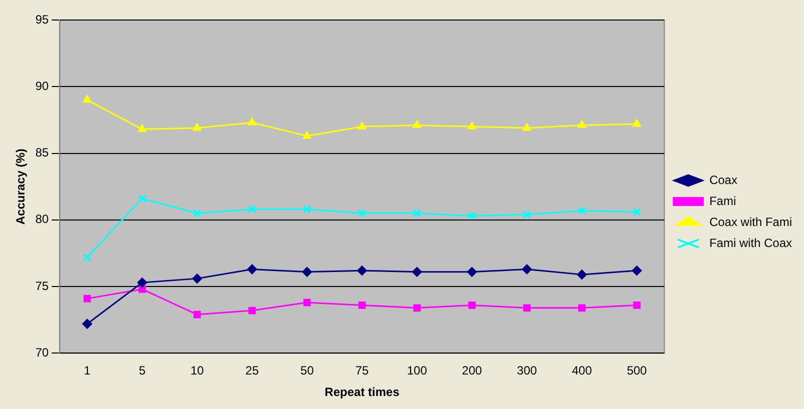 This screenshot has height=409, width=804. What do you see at coordinates (307, 371) in the screenshot?
I see `x-tick-label: 50` at bounding box center [307, 371].